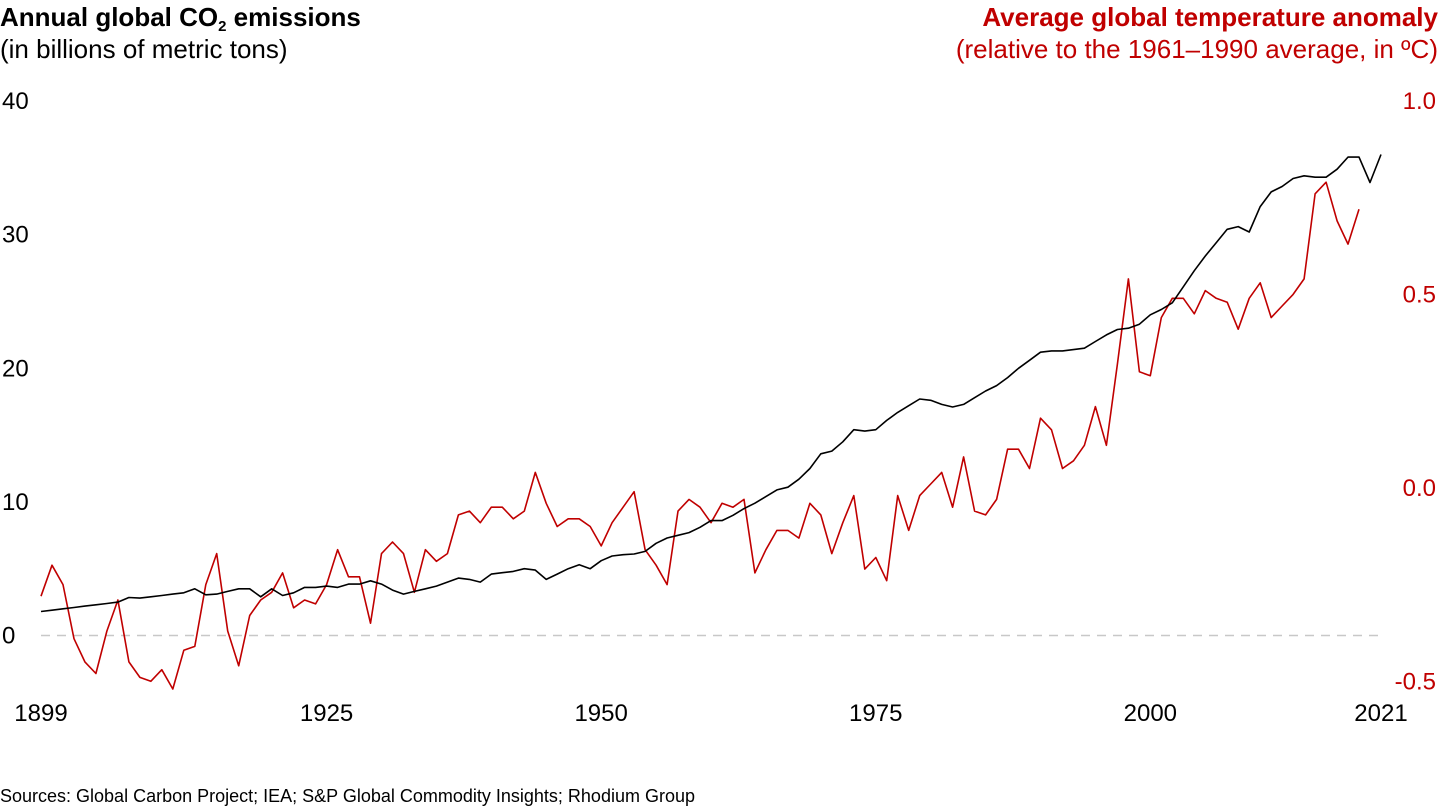 This screenshot has height=810, width=1440. Describe the element at coordinates (875, 713) in the screenshot. I see `x-axis-tick-label: 1975` at that location.